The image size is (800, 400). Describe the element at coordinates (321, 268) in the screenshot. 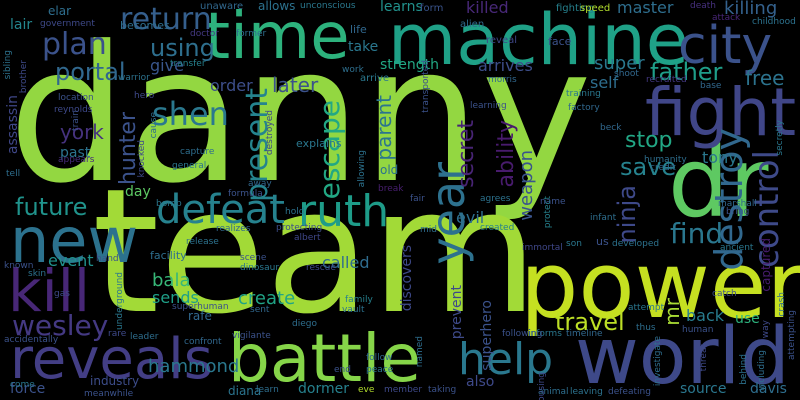

I see `word-rescue: rescue` at that location.